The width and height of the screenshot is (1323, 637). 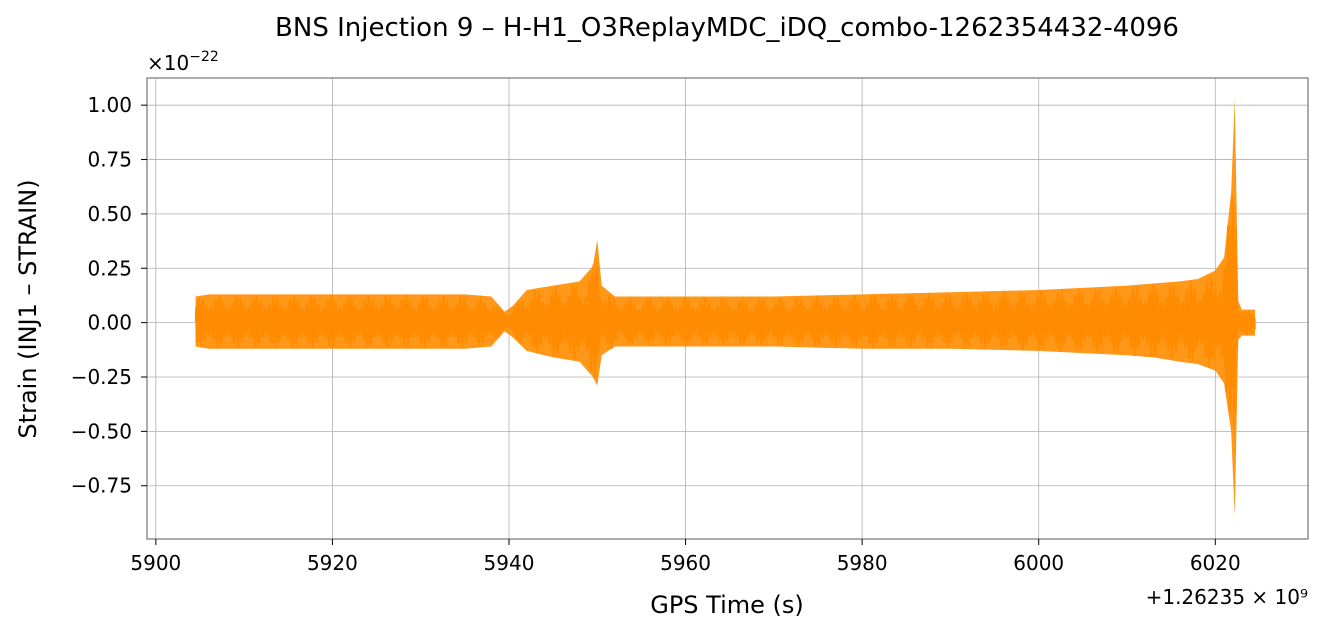 What do you see at coordinates (1038, 563) in the screenshot?
I see `x-tick-label: 6000` at bounding box center [1038, 563].